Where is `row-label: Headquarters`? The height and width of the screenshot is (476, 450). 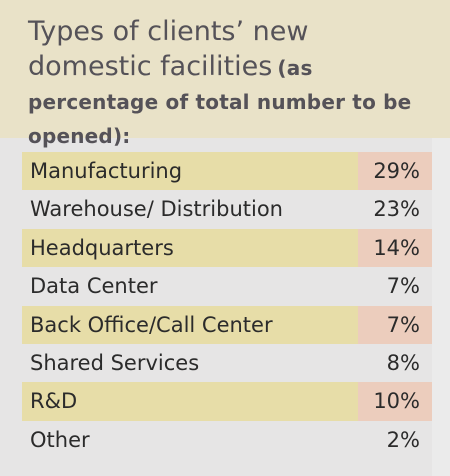
row-label: Headquarters is located at coordinates (102, 247).